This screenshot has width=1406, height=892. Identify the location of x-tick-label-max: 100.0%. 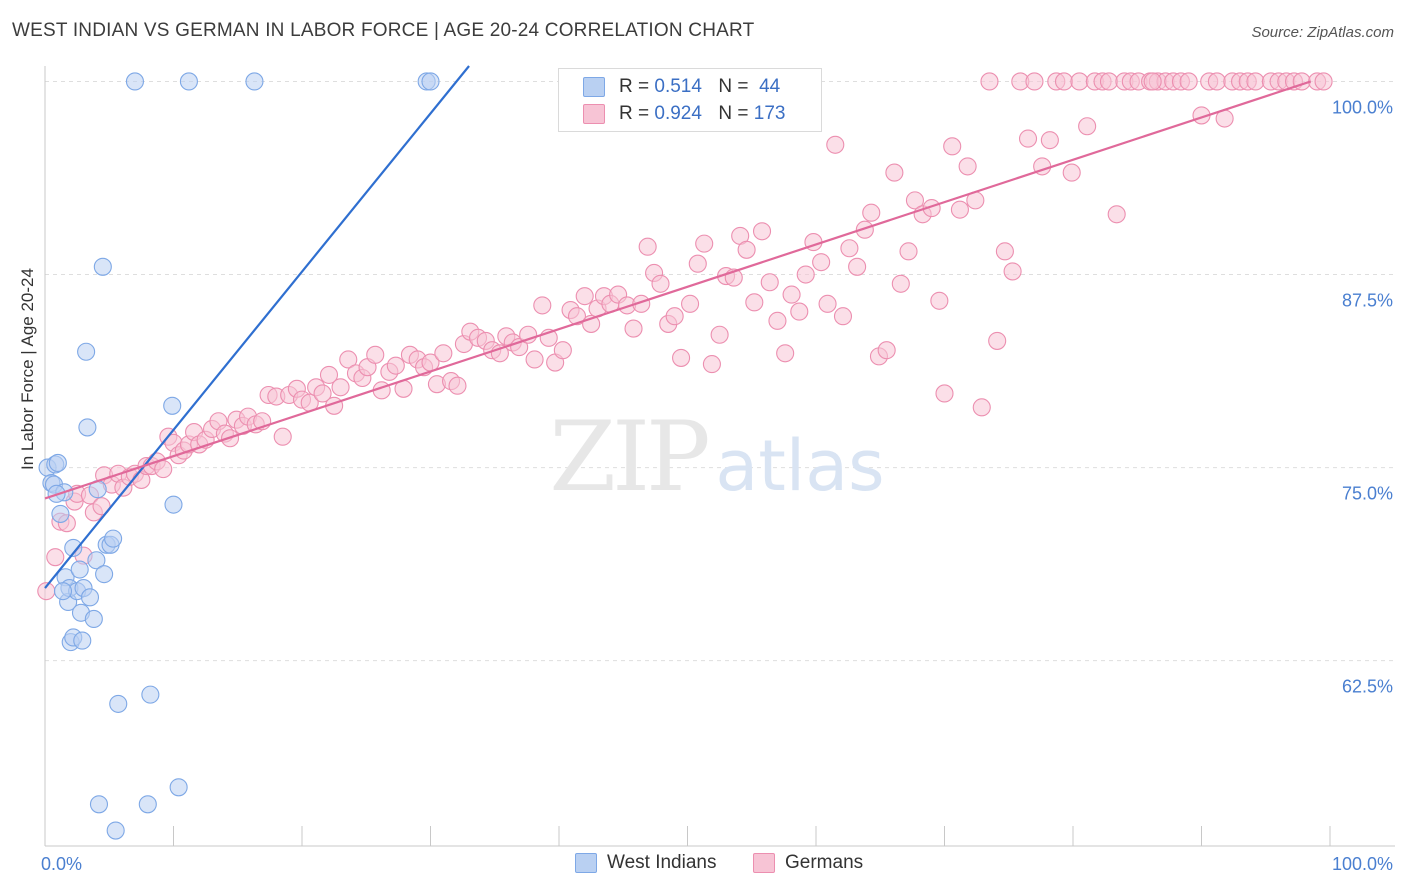
(1362, 864).